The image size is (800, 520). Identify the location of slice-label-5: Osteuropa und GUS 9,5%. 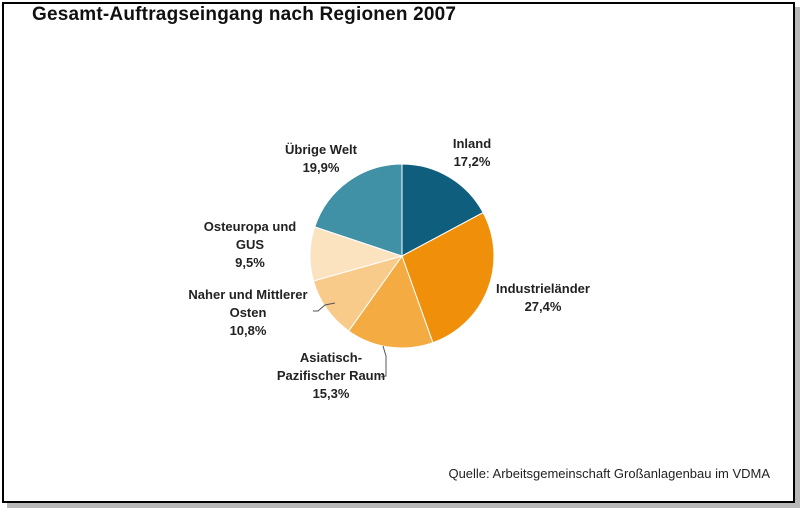
(250, 244).